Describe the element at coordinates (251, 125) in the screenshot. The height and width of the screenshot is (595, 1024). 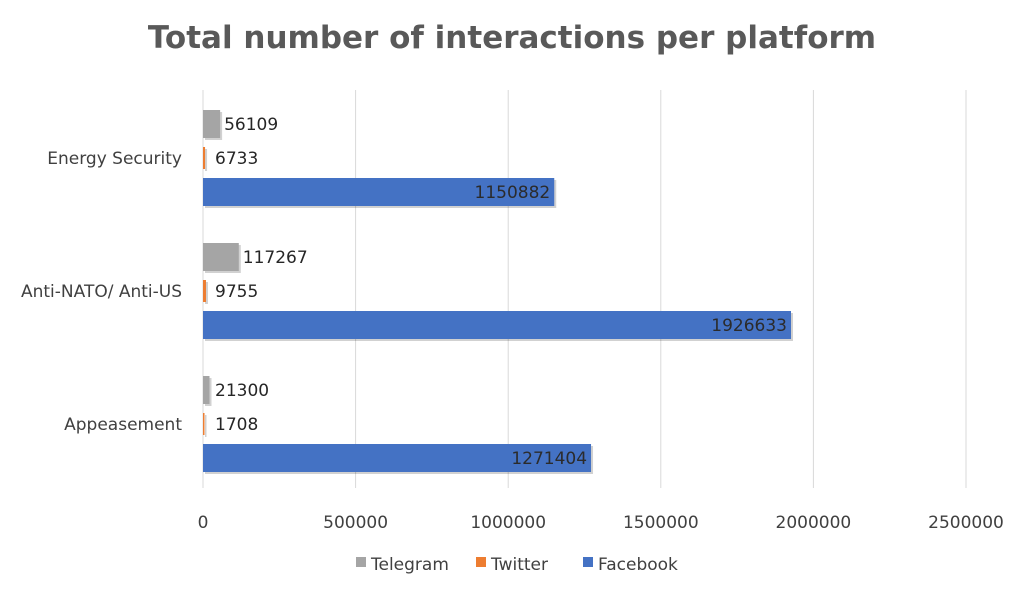
I see `data-label: 56109` at that location.